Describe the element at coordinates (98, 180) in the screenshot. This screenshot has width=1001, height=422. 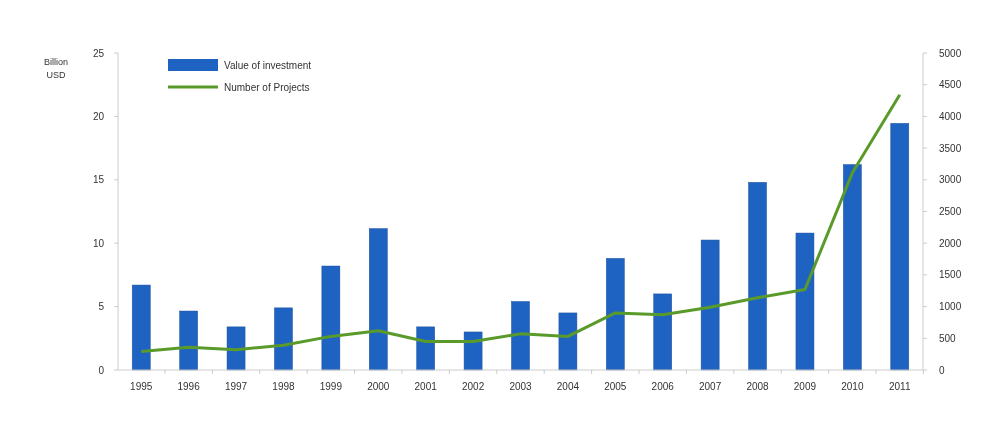
I see `y-tick-label: 15` at that location.